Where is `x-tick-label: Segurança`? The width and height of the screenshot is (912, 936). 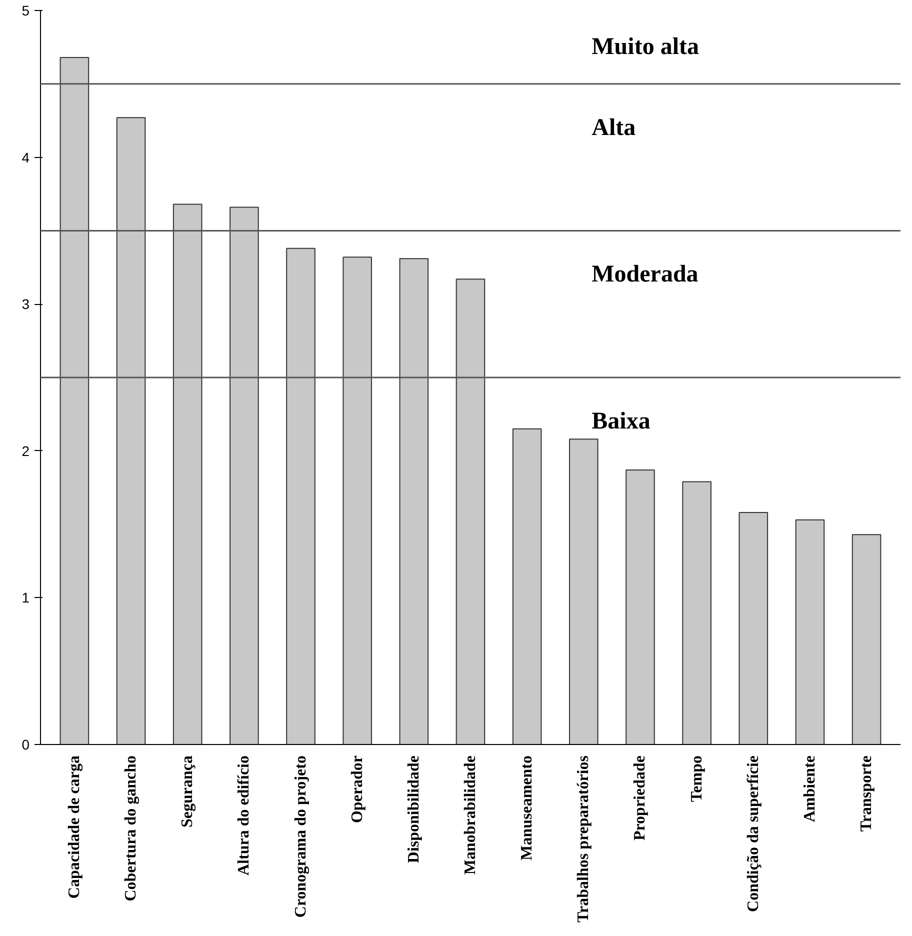
x-tick-label: Segurança is located at coordinates (187, 792).